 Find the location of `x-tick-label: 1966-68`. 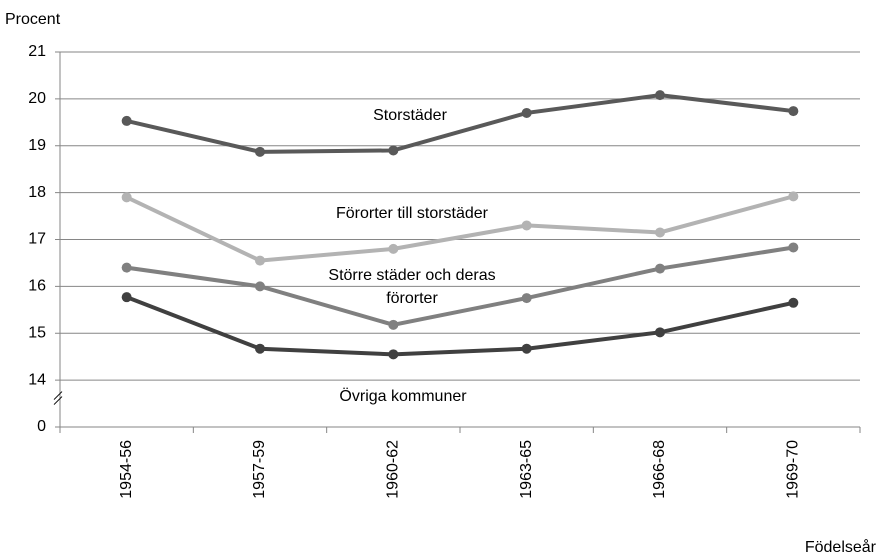

x-tick-label: 1966-68 is located at coordinates (659, 469).